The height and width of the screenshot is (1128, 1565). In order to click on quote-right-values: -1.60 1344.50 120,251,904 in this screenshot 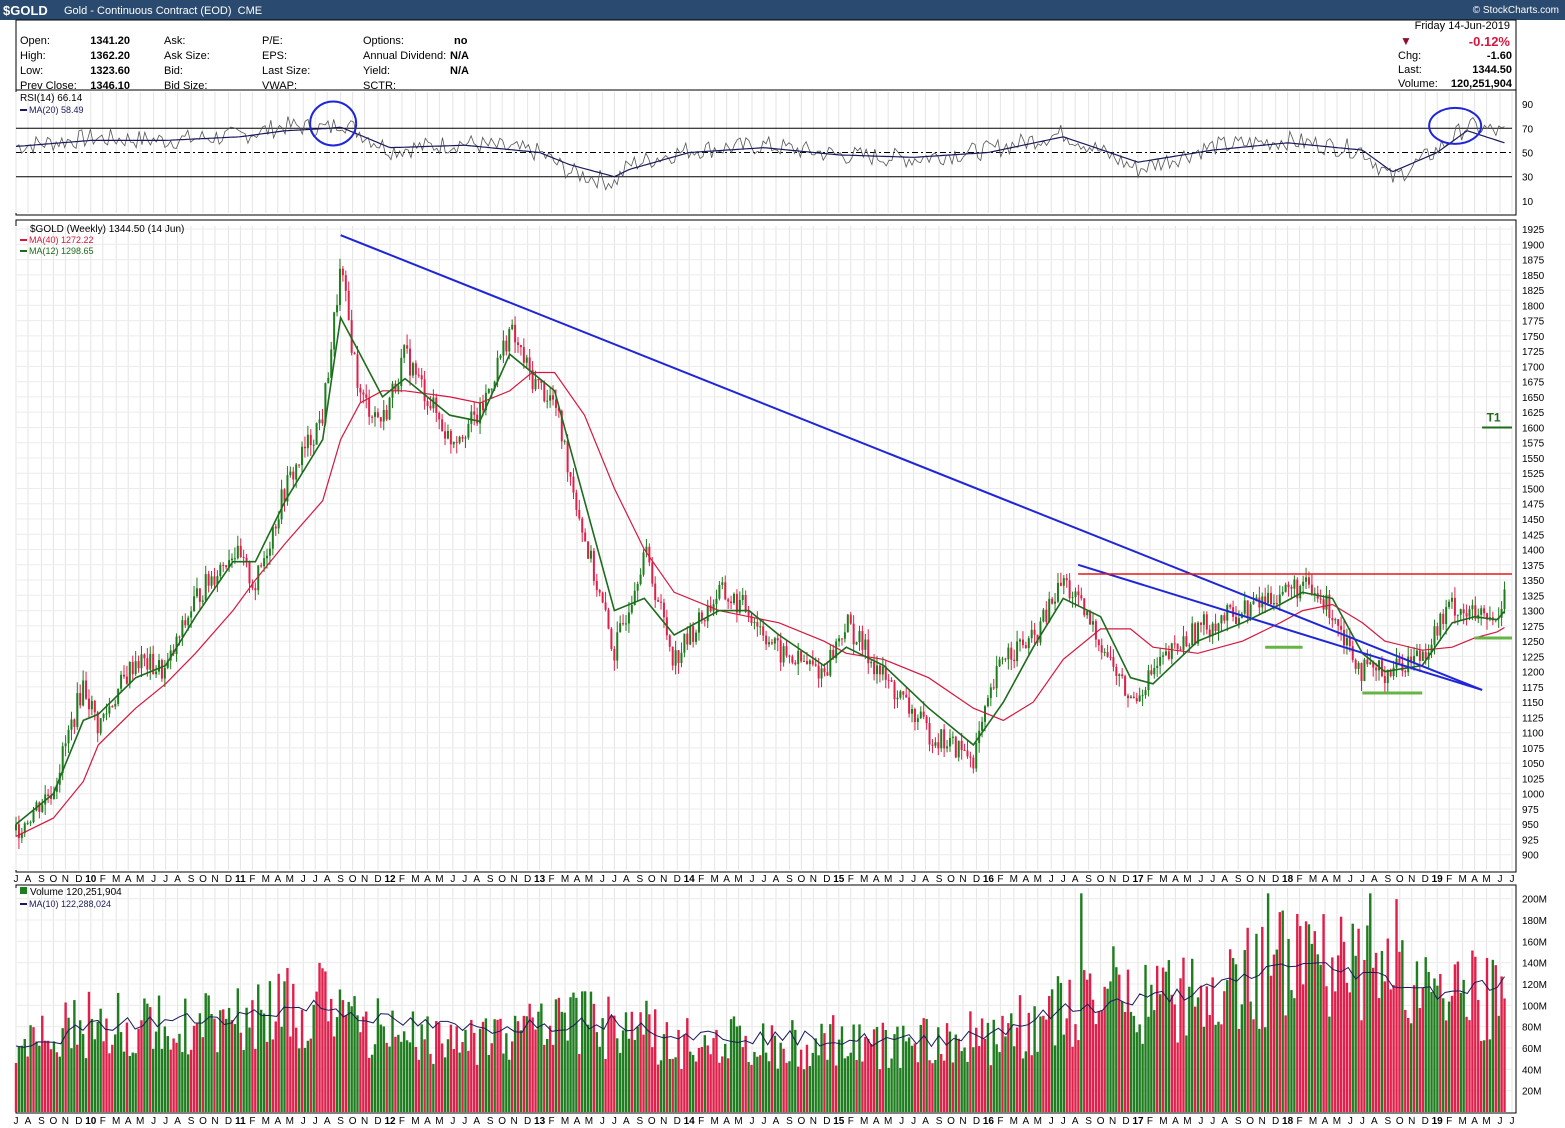, I will do `click(1471, 70)`.